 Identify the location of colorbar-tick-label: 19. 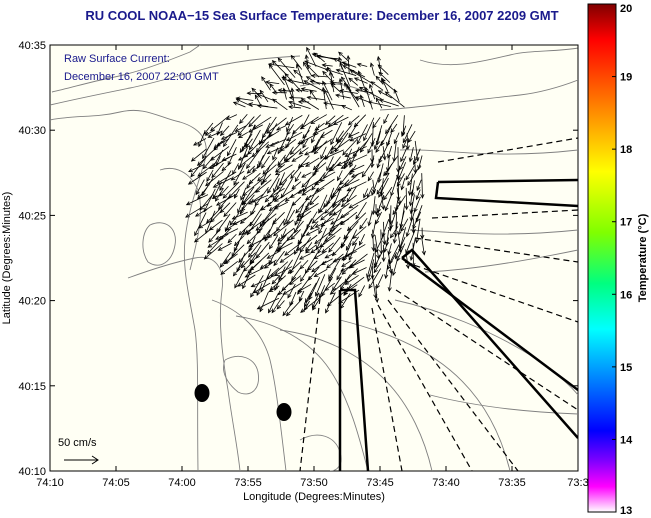
(626, 78).